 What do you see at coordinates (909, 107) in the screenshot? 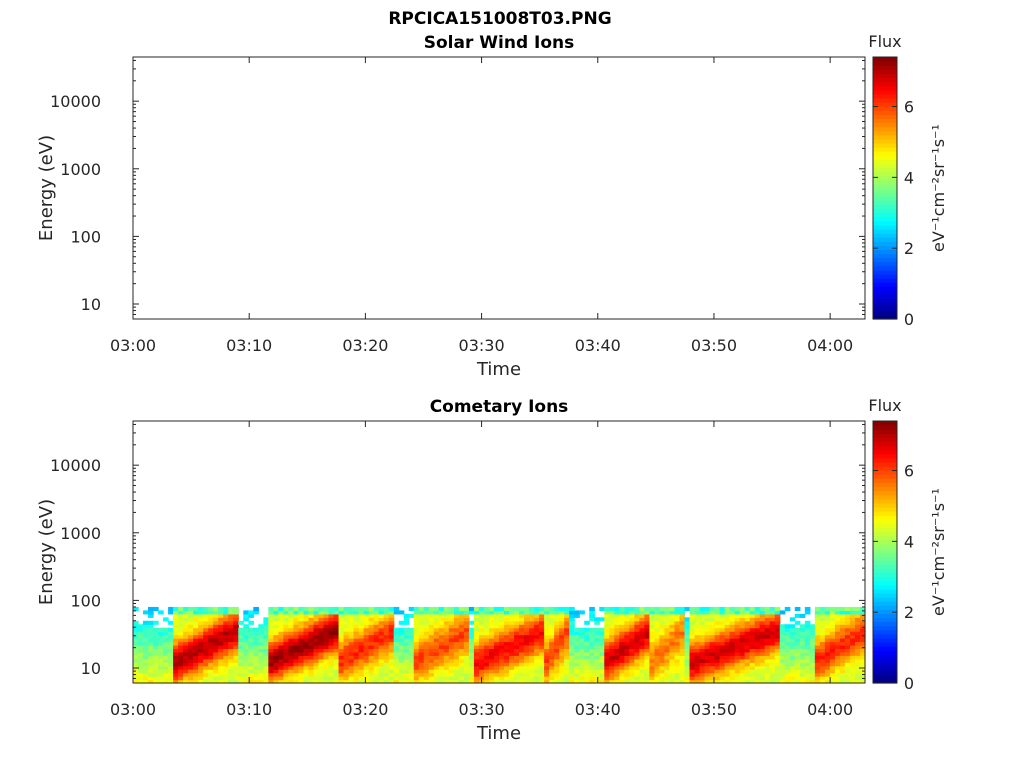
I see `colorbar-tick-label: 6` at bounding box center [909, 107].